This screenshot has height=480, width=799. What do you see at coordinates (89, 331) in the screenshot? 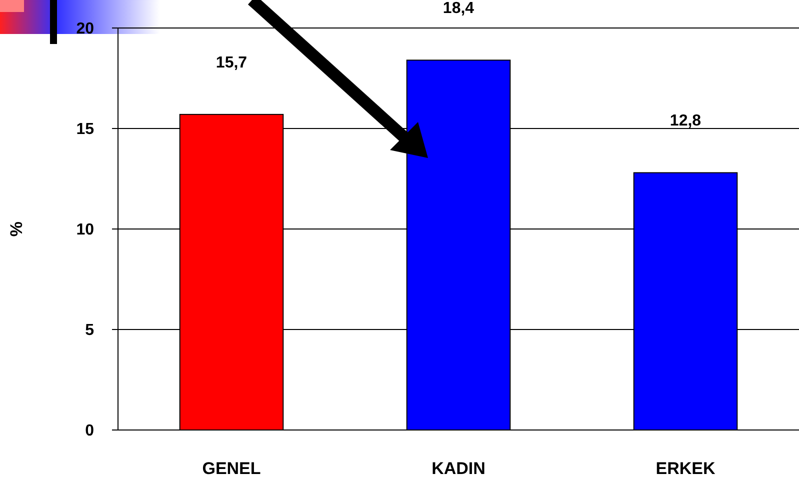
I see `y-tick-label: 5` at bounding box center [89, 331].